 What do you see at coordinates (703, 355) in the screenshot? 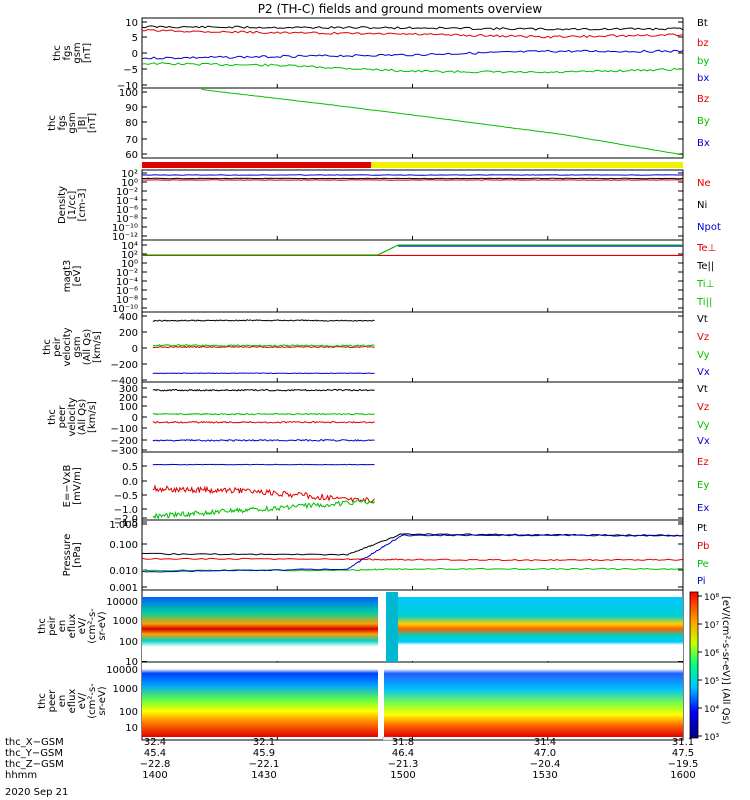
I see `legend-entry: Vy` at bounding box center [703, 355].